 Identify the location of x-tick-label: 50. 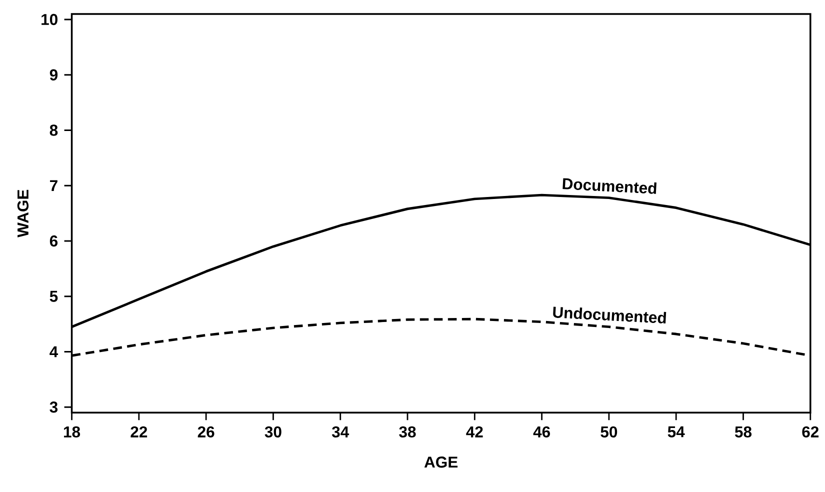
(609, 432).